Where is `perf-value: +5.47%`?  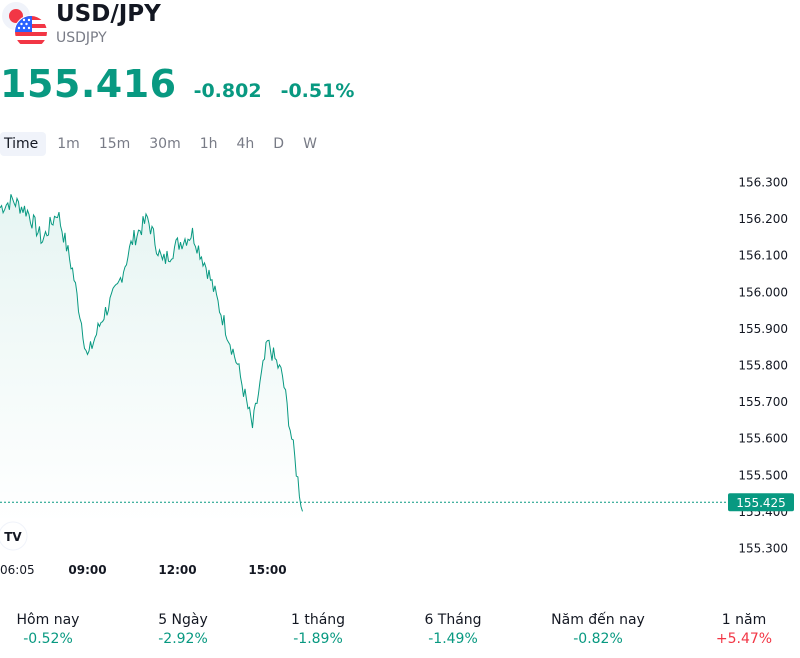
perf-value: +5.47% is located at coordinates (744, 639).